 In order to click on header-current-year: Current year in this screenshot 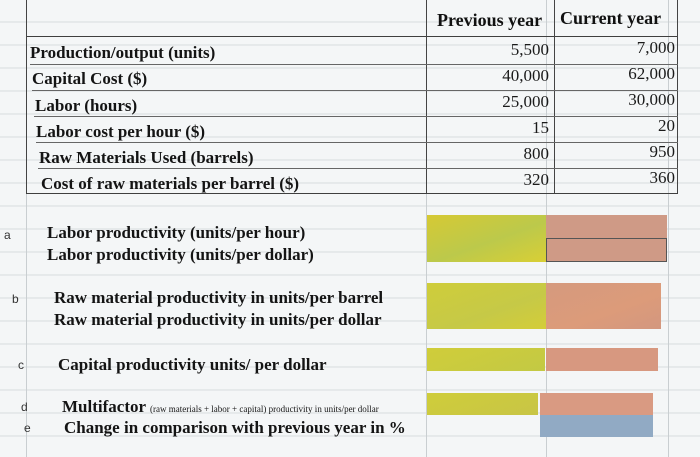, I will do `click(611, 18)`.